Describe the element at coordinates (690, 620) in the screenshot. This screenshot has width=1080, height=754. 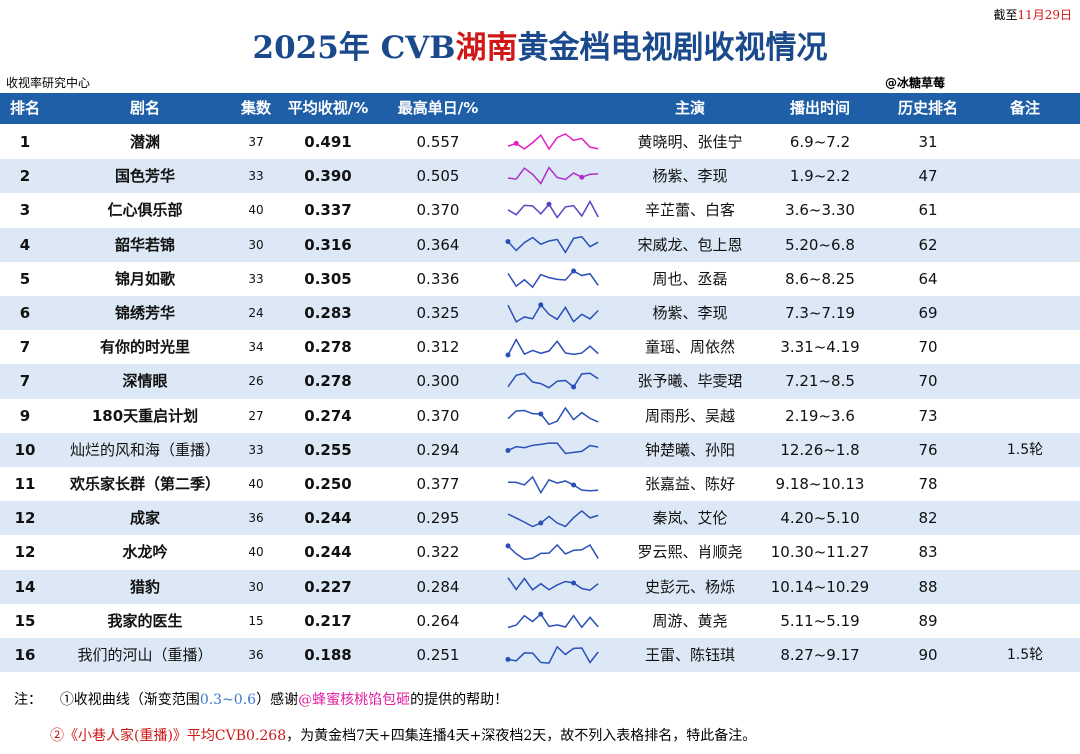
I see `cell: 周游、黄尧` at that location.